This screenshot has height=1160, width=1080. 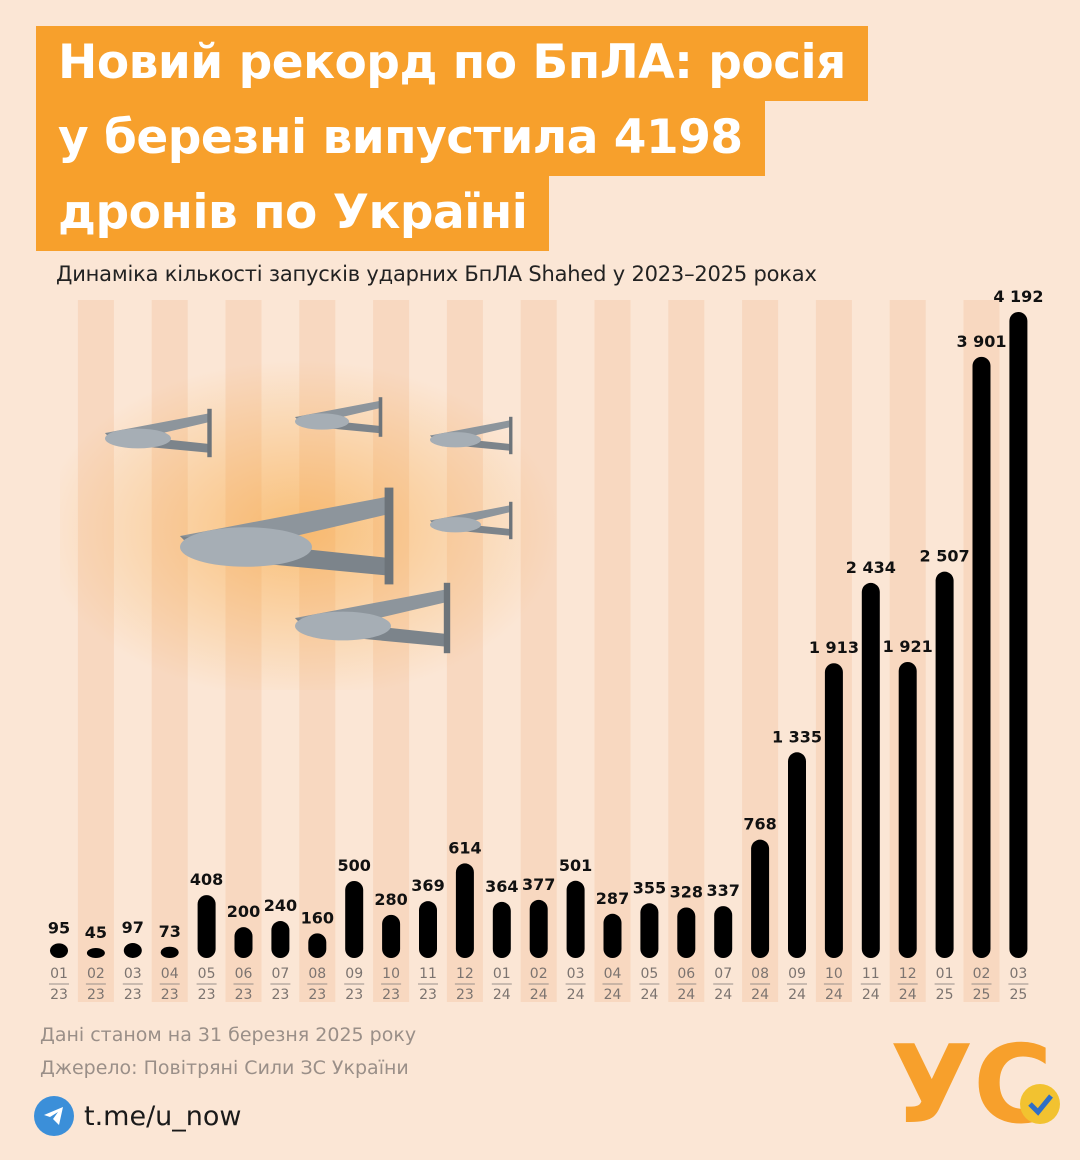 What do you see at coordinates (945, 556) in the screenshot?
I see `data-label: 2 507` at bounding box center [945, 556].